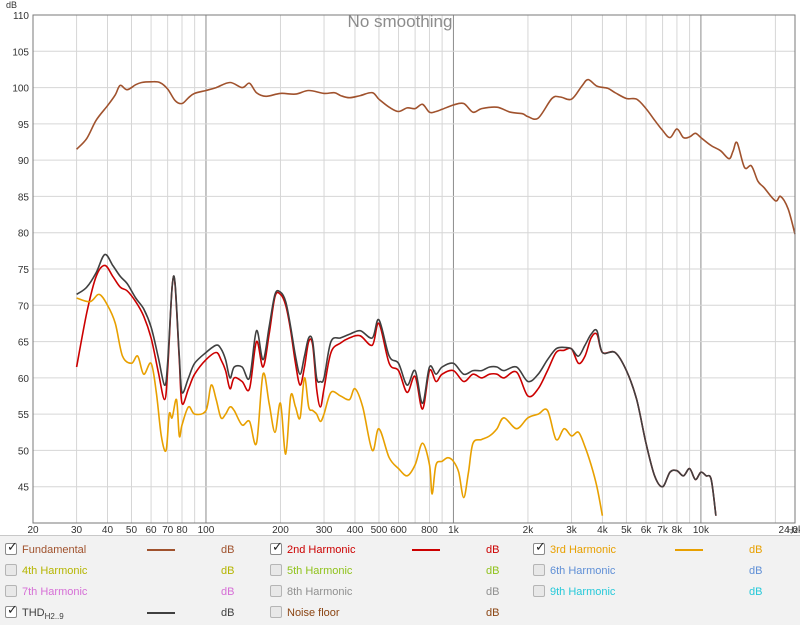 The height and width of the screenshot is (625, 800). I want to click on x-tick-label: 5k, so click(627, 529).